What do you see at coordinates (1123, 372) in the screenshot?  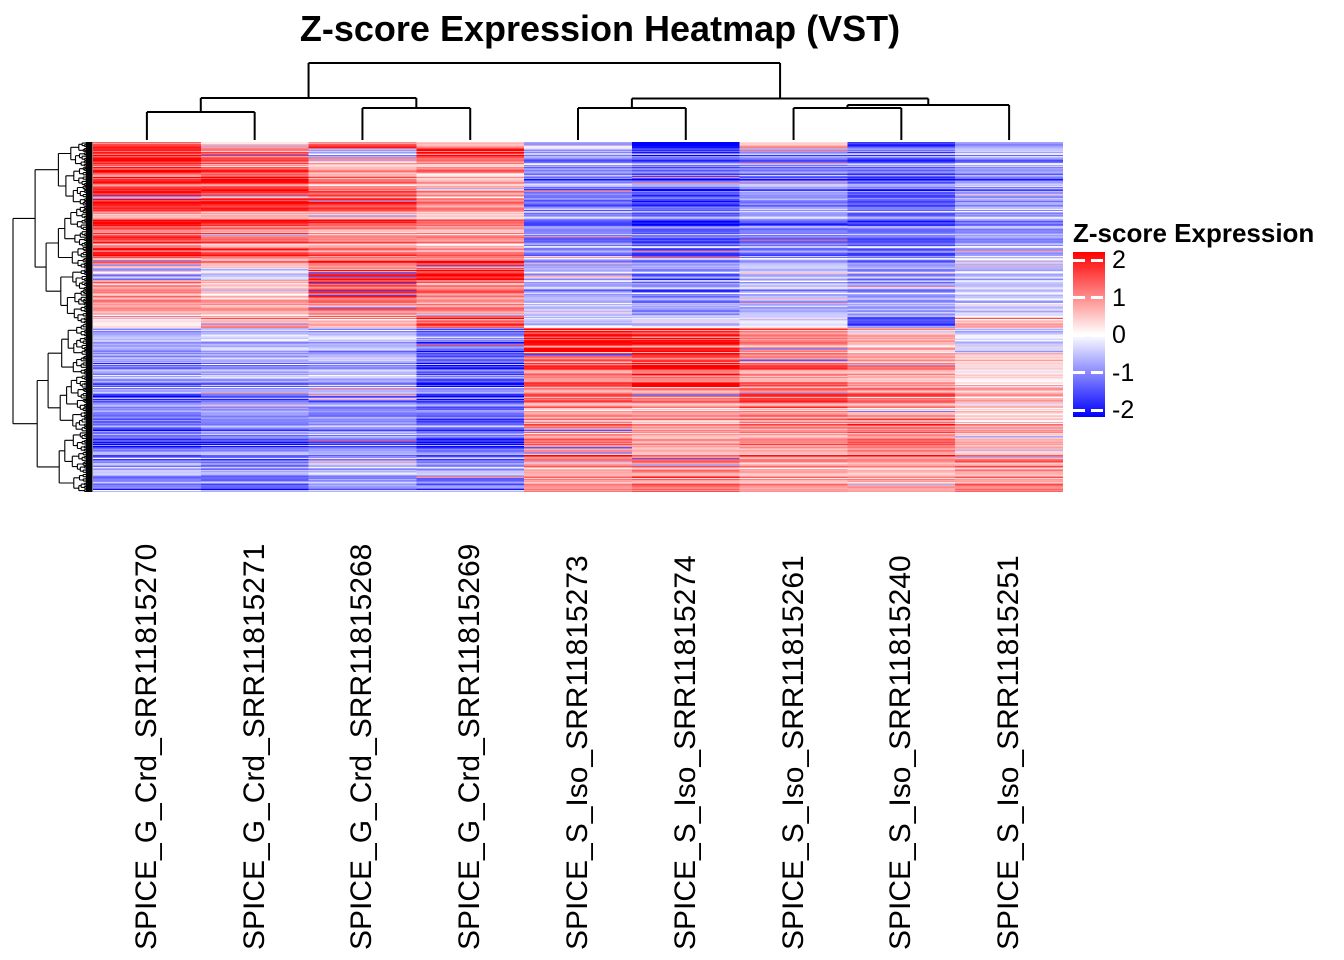 I see `legend-tick-label: -1` at bounding box center [1123, 372].